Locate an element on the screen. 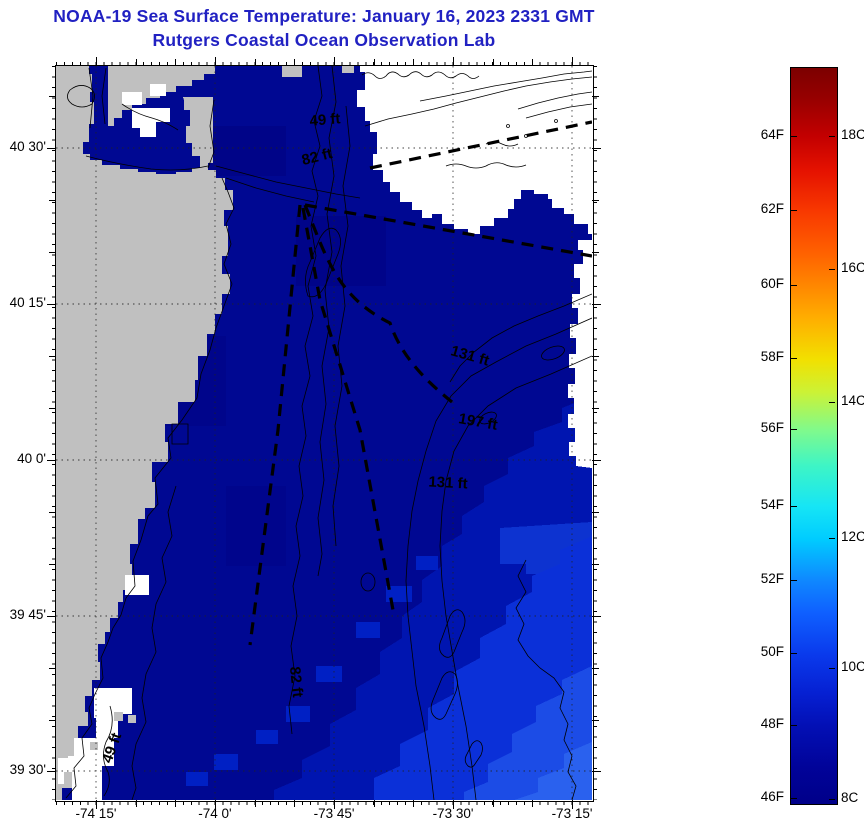 The height and width of the screenshot is (832, 864). colorbar-fahrenheit-label: 56F is located at coordinates (772, 427).